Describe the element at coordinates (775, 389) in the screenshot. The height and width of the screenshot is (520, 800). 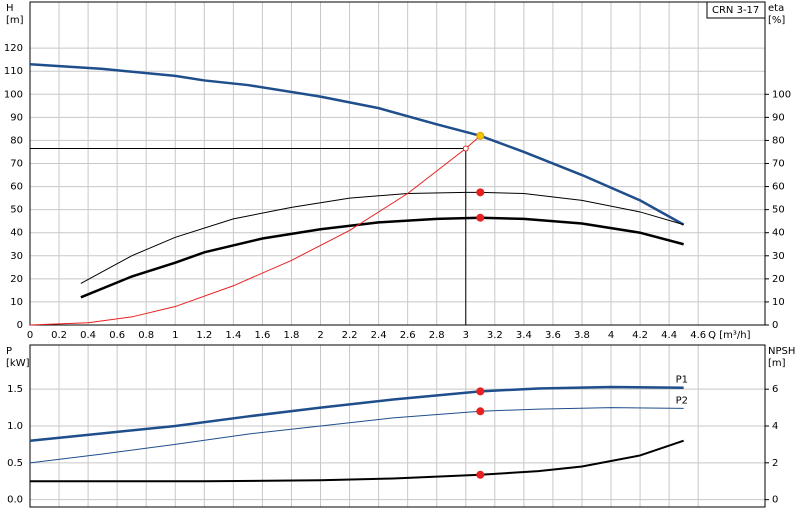
I see `y2-tick-label: 6` at that location.